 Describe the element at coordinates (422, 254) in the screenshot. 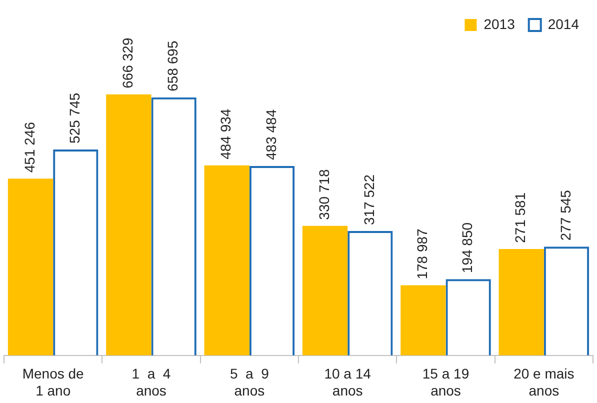

I see `data-label: 178 987` at that location.